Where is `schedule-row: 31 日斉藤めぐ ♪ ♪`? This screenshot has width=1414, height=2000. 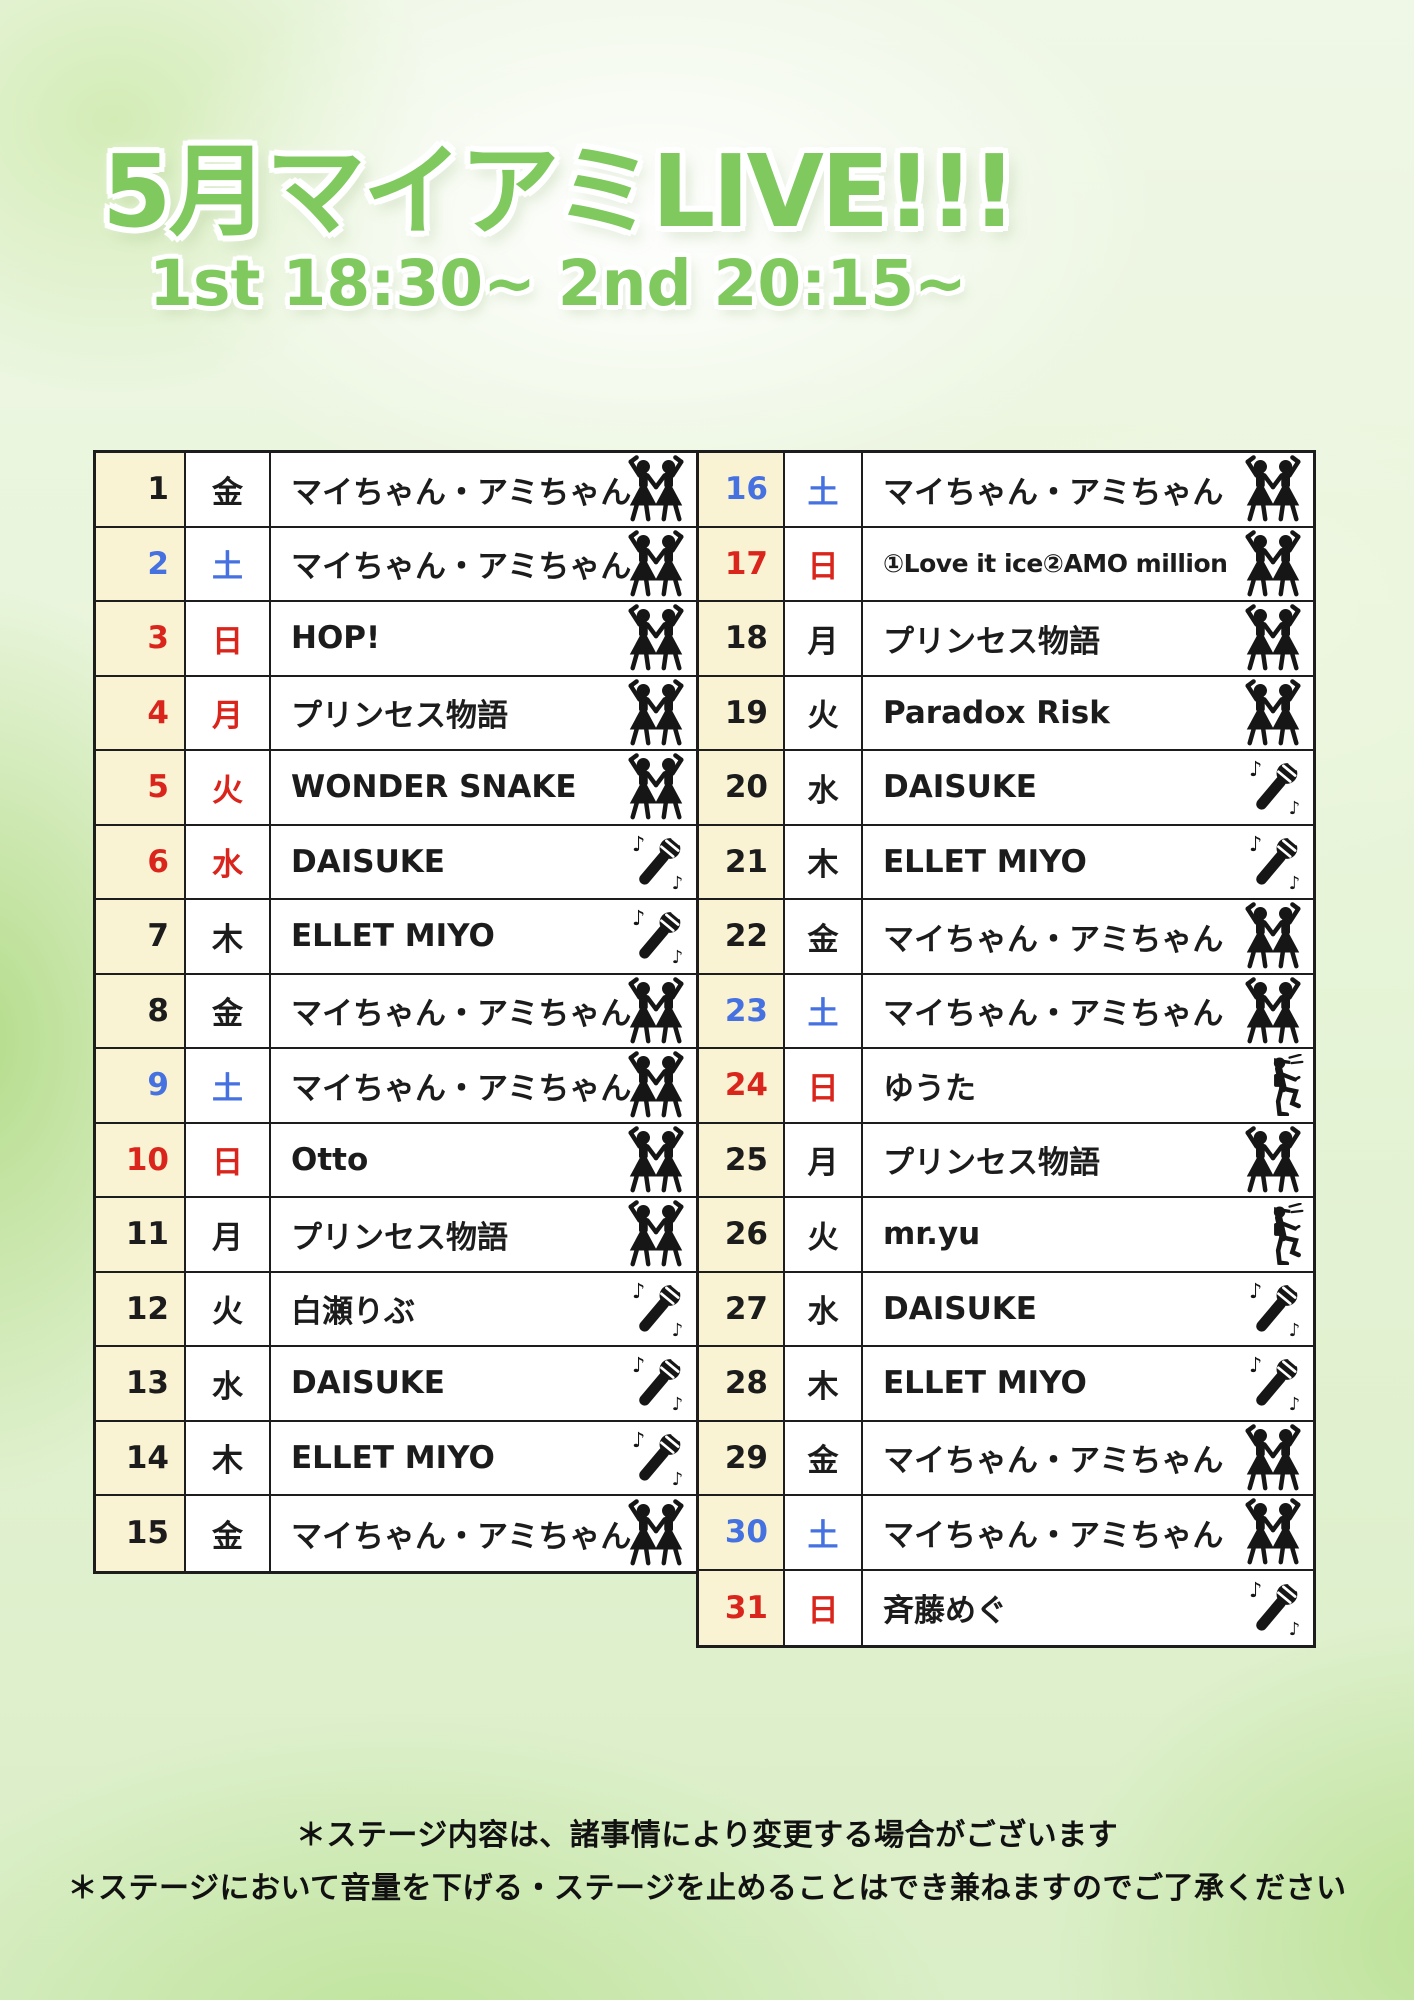 schedule-row: 31 日斉藤めぐ ♪ ♪ is located at coordinates (1006, 1608).